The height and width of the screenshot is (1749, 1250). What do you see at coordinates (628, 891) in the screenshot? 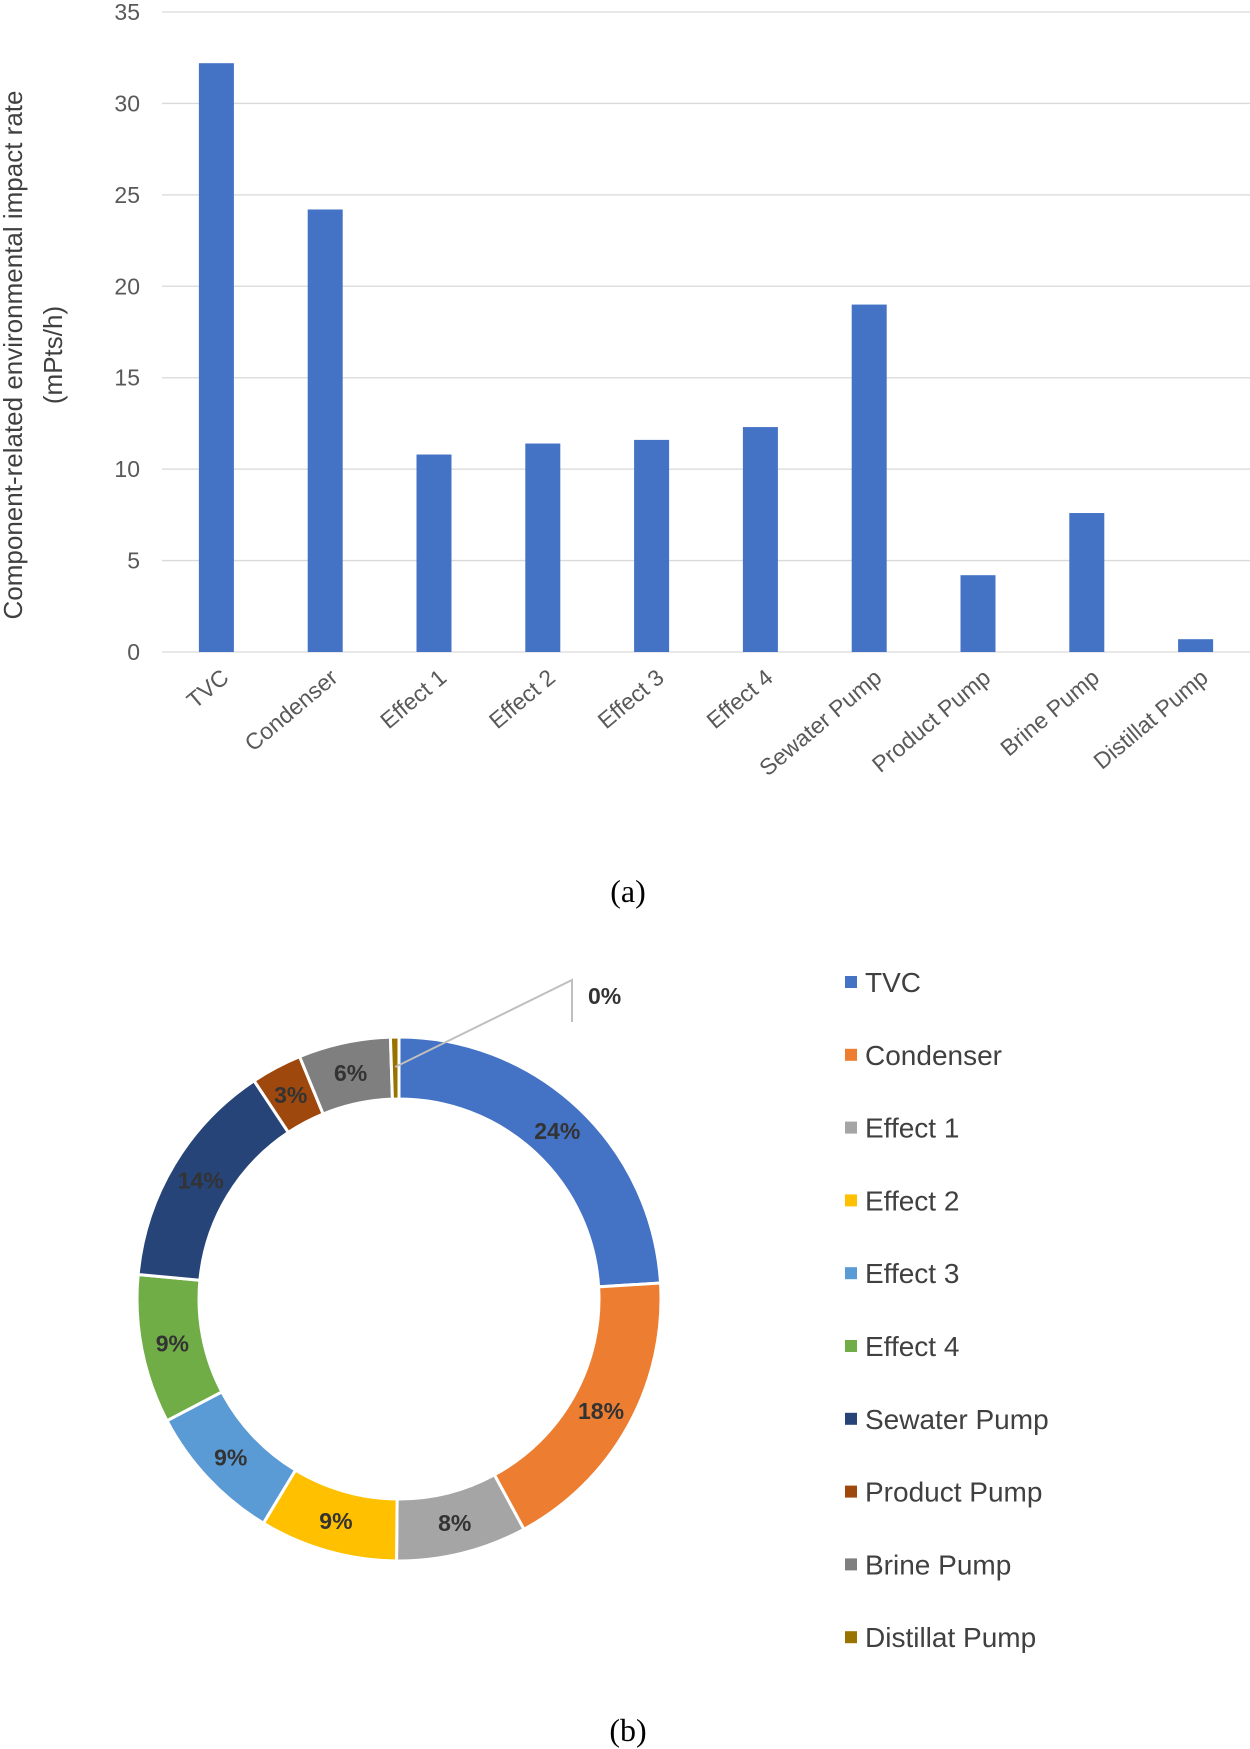
I see `caption-a: (a)` at bounding box center [628, 891].